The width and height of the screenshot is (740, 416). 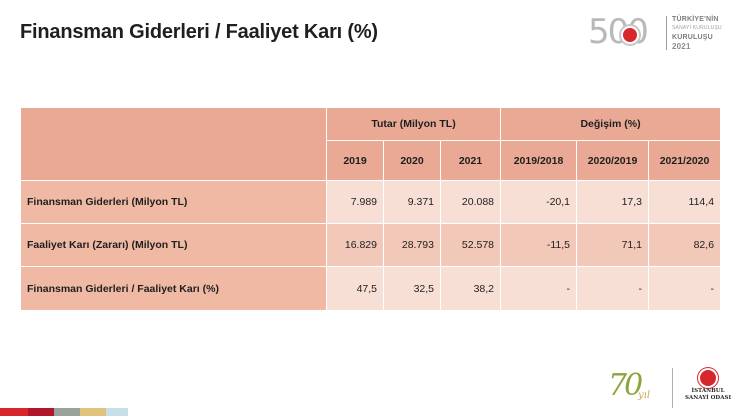 I want to click on column-header: 2019/2018, so click(x=539, y=160).